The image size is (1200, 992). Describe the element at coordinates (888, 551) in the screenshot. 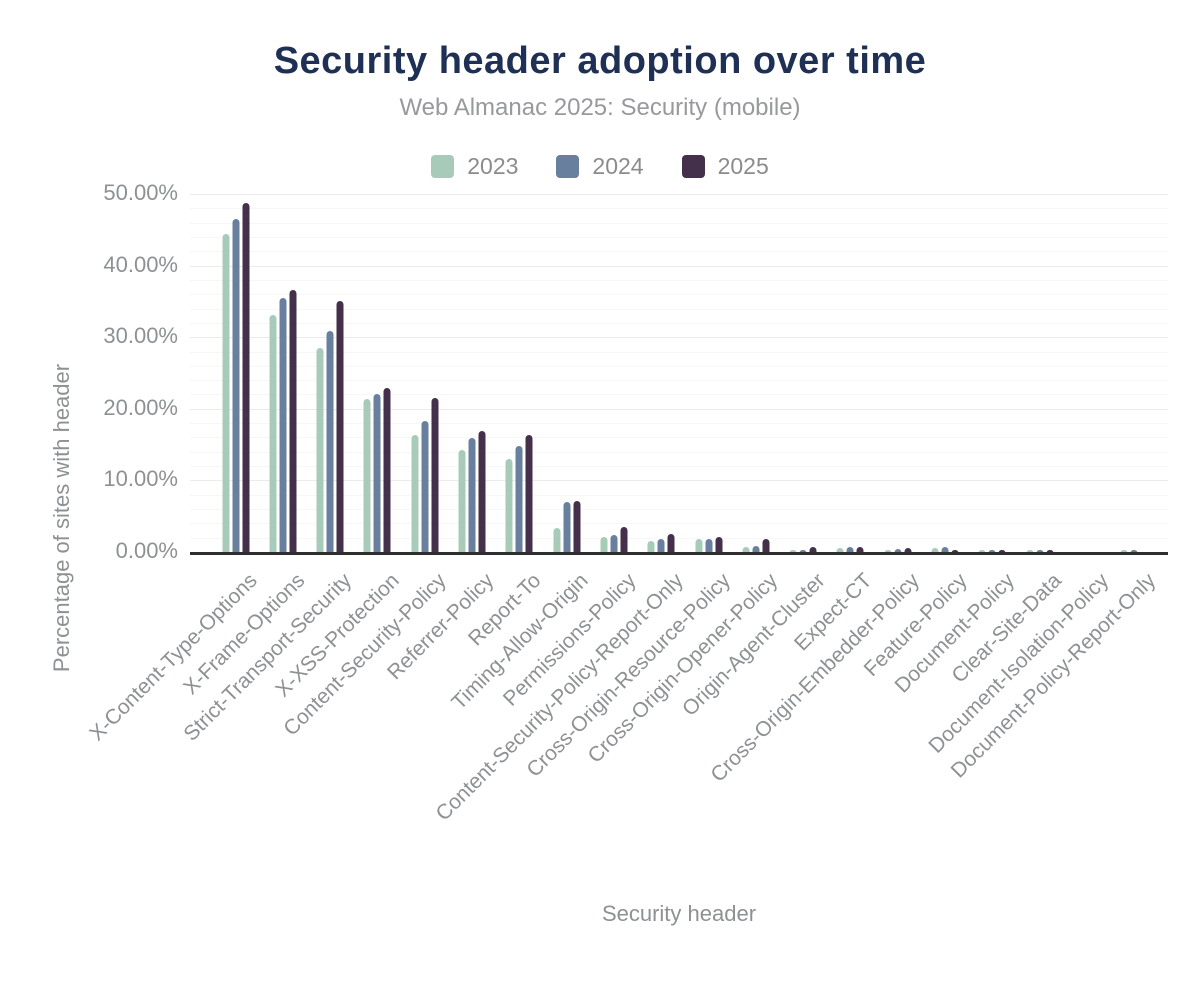

I see `bar-Cross-Origin-Embedder-Policy-2023` at that location.